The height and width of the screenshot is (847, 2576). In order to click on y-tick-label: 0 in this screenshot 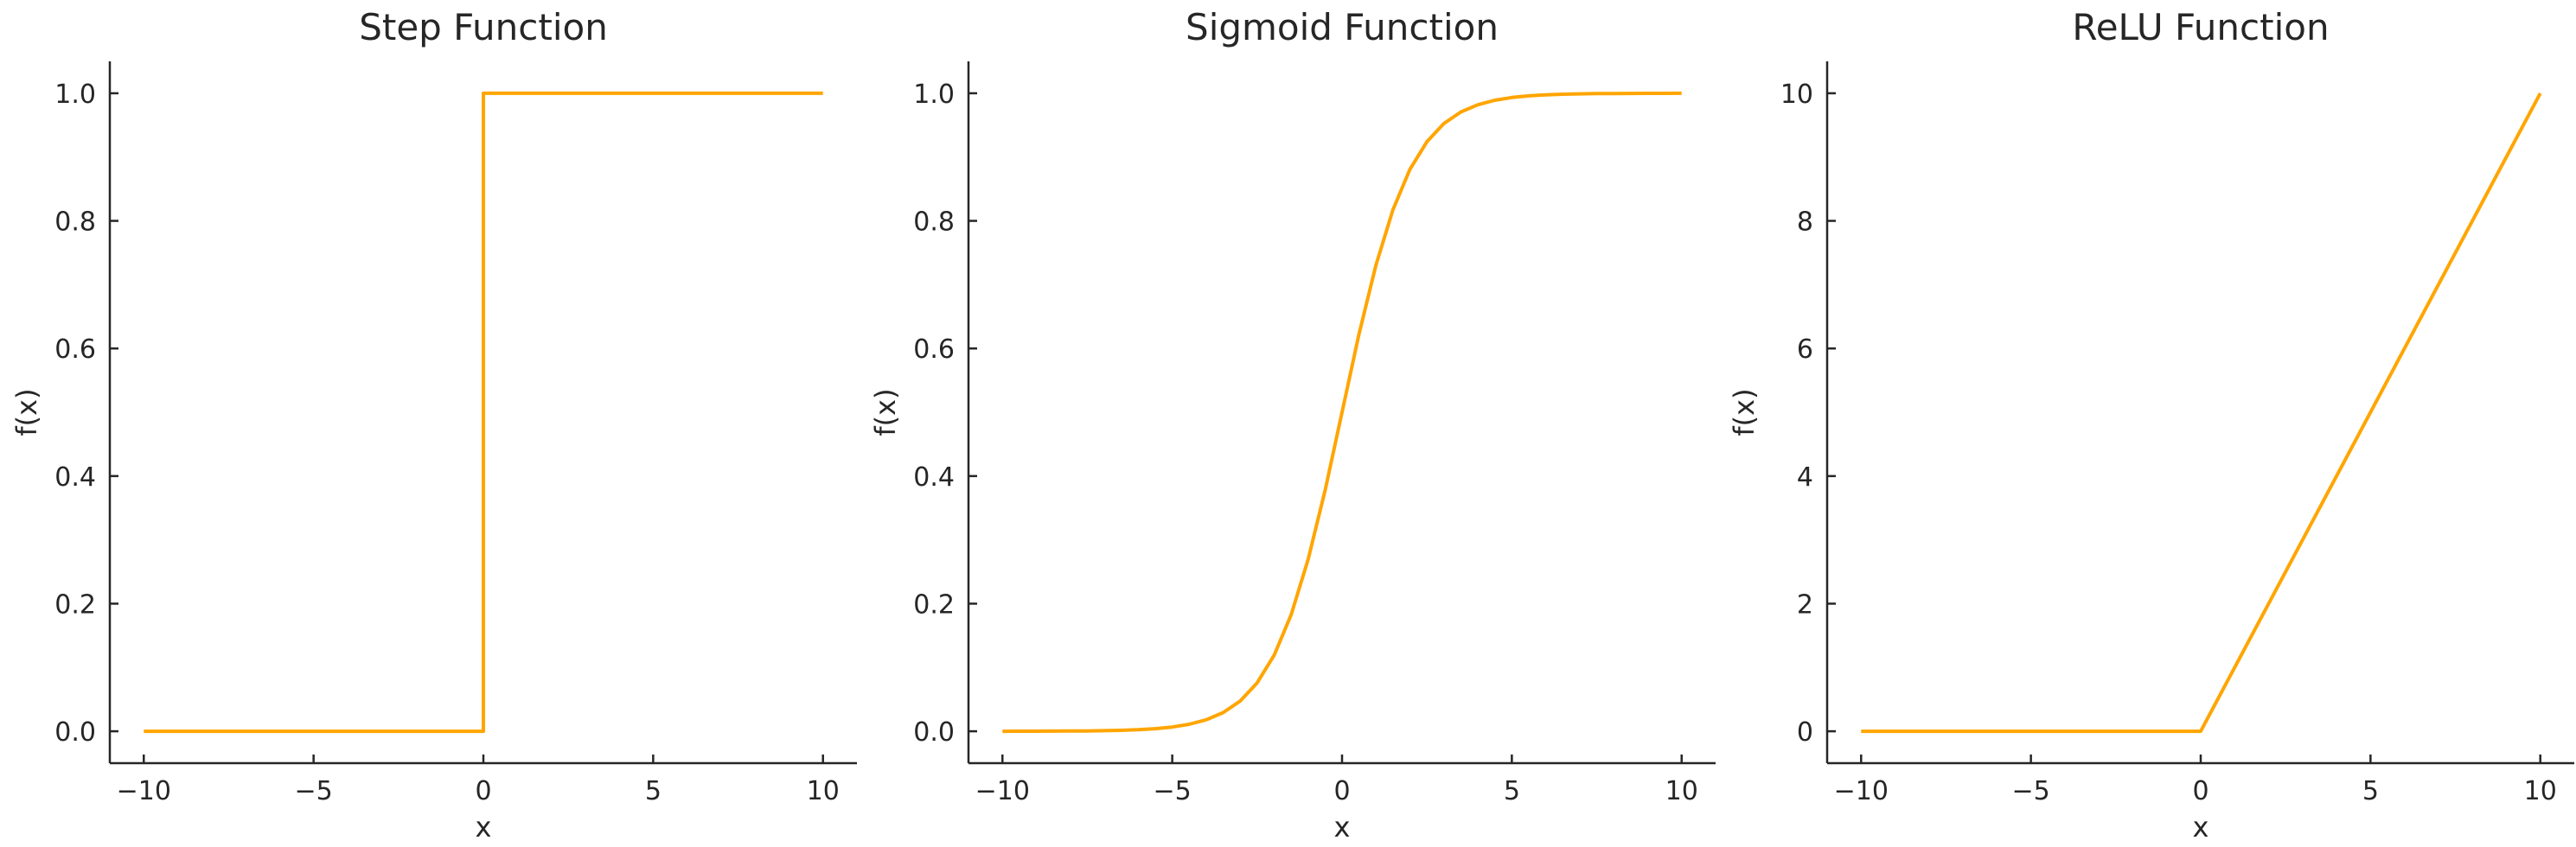, I will do `click(1805, 732)`.